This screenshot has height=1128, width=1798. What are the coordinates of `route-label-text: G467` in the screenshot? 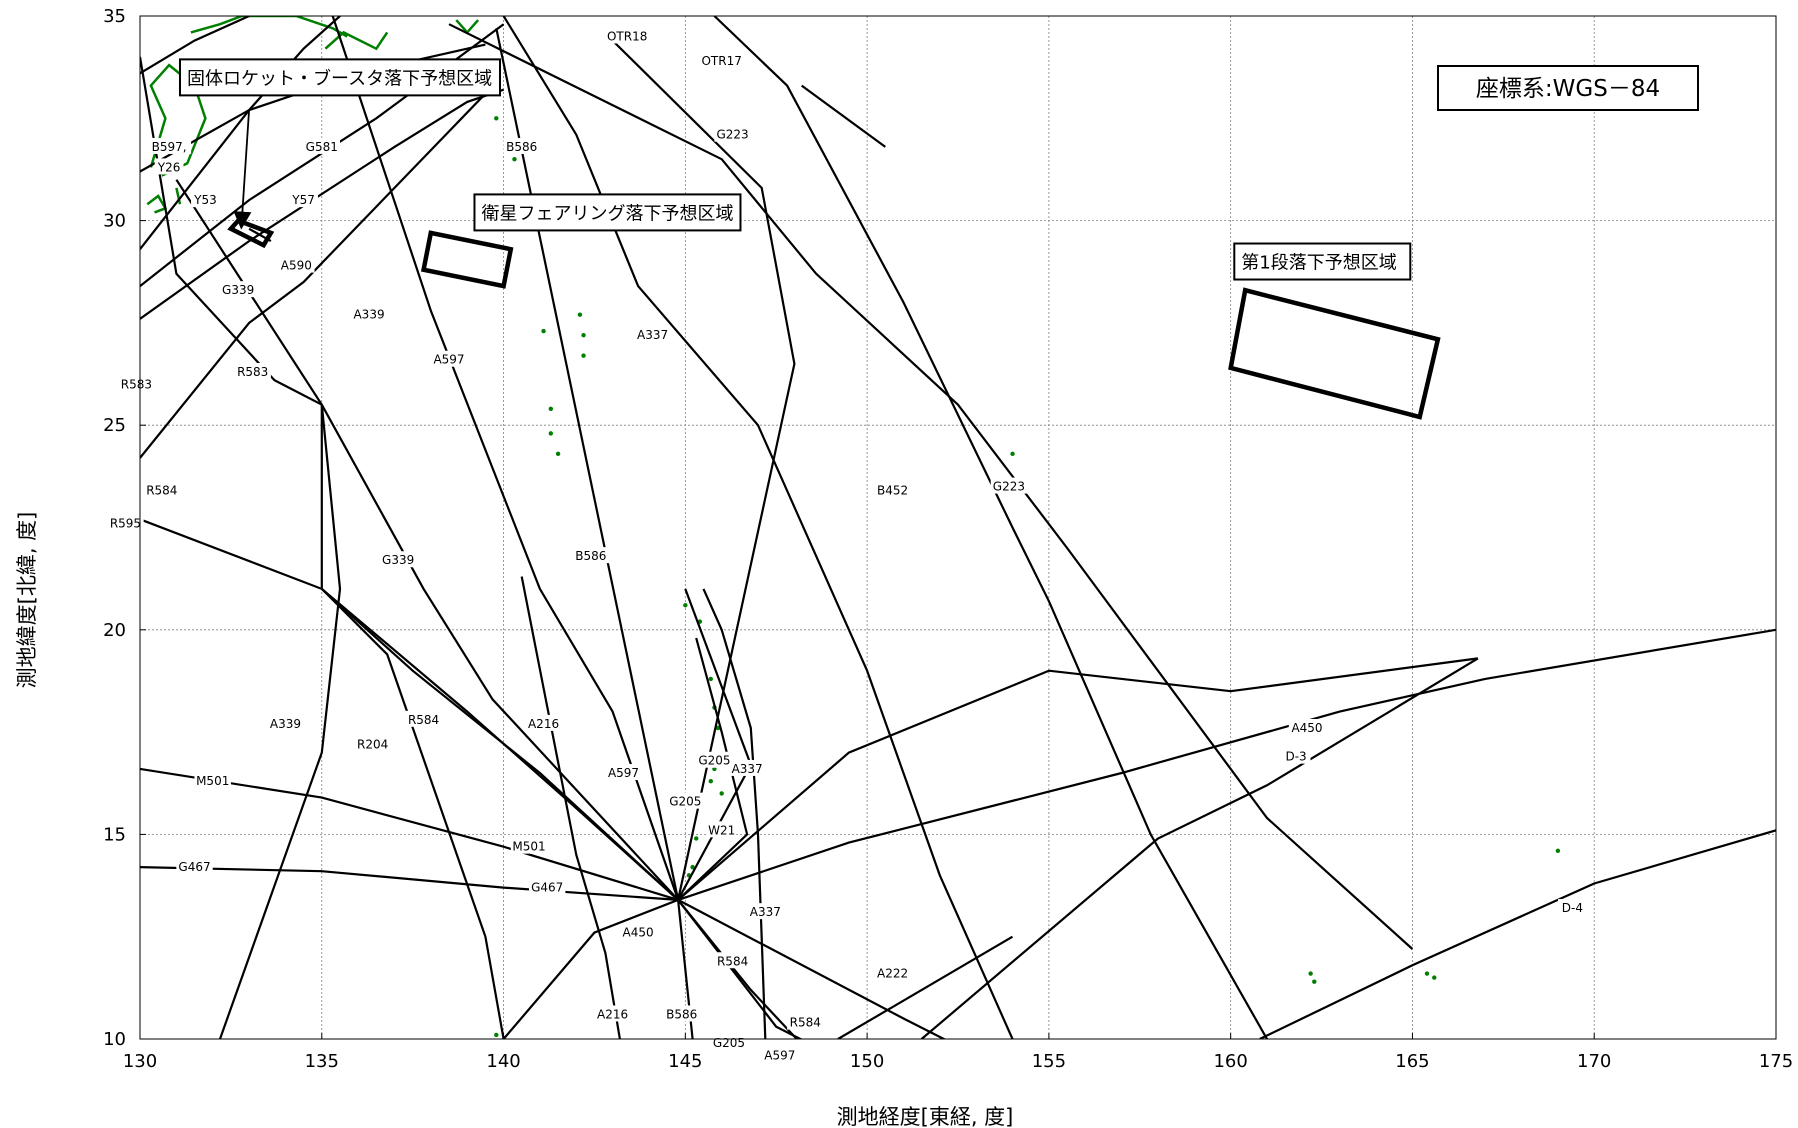 It's located at (194, 867).